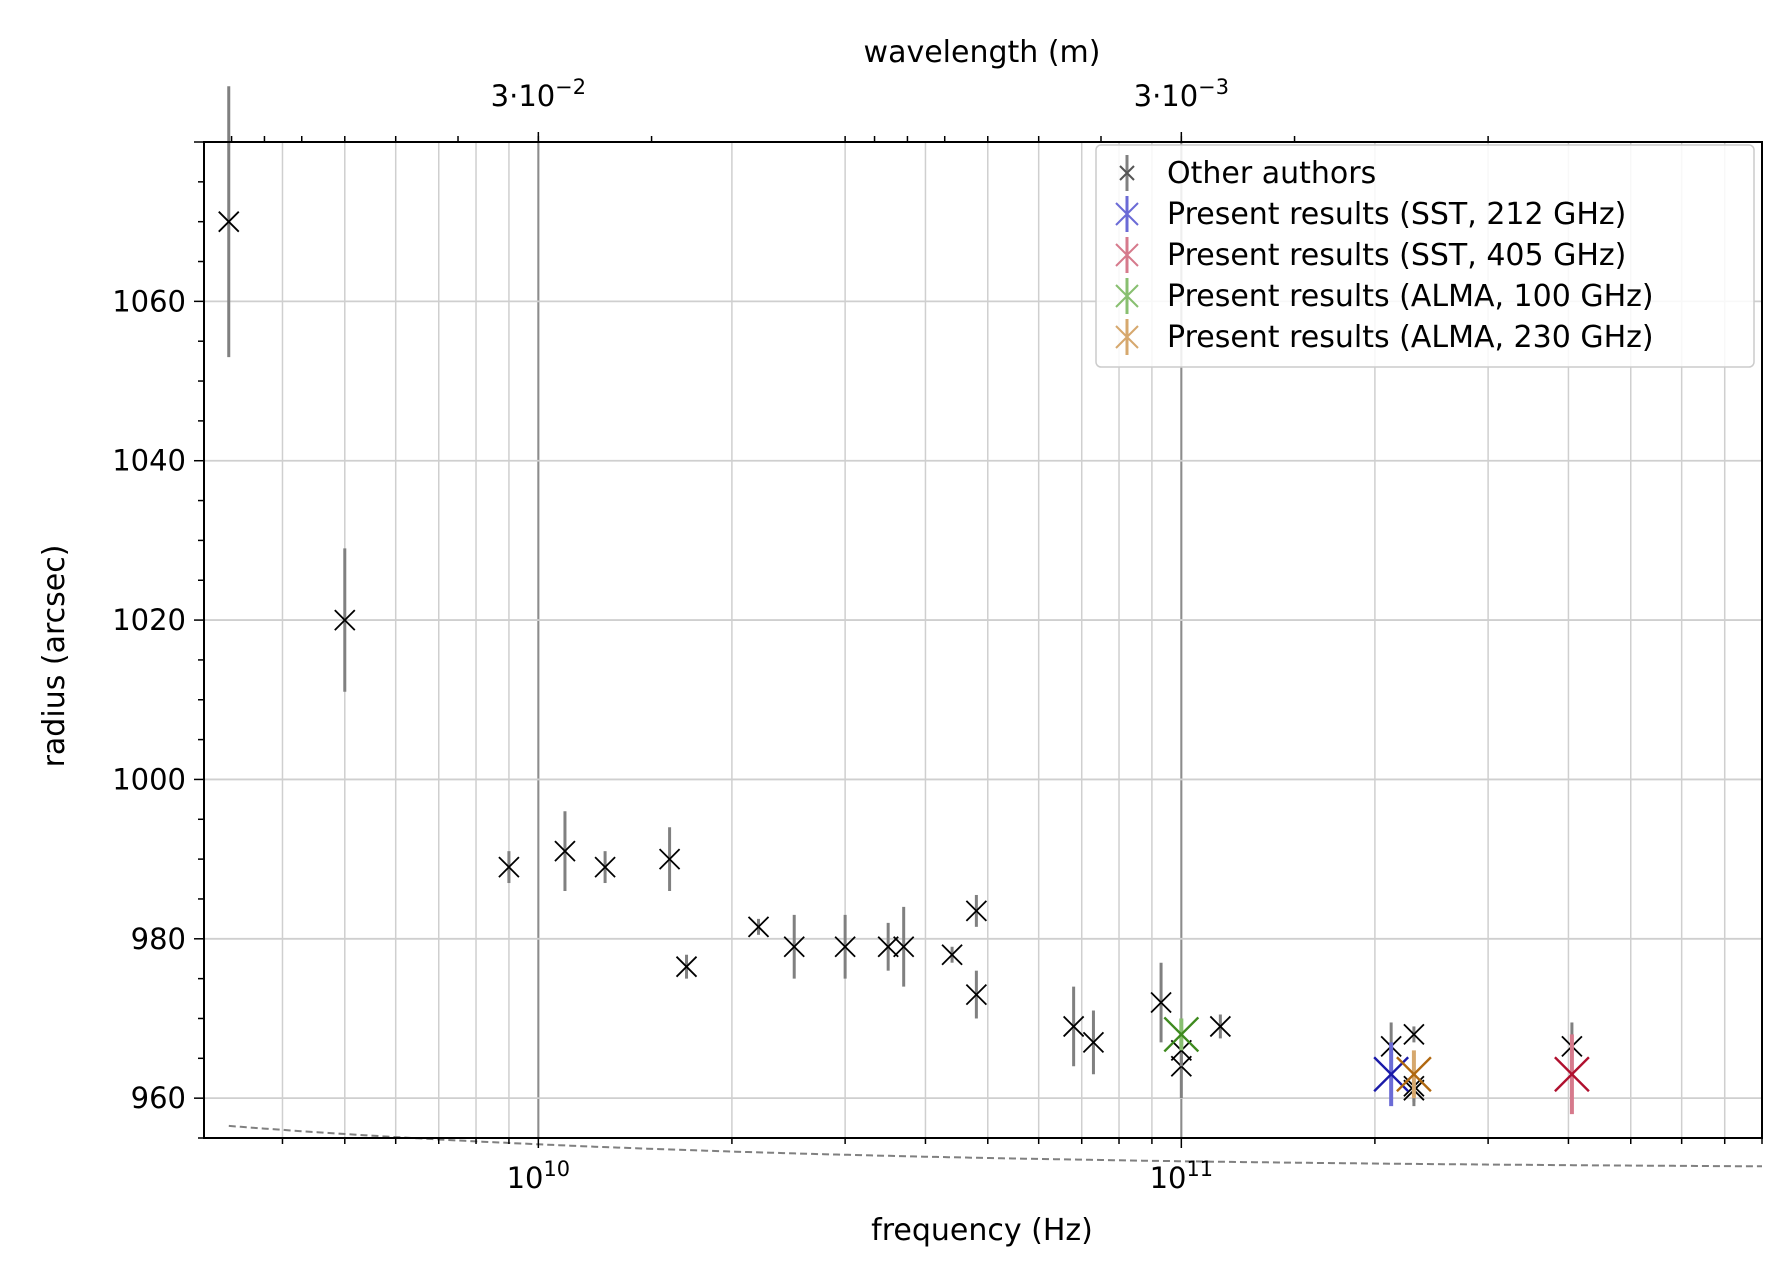  I want to click on legend-item: Present results (ALMA, 230 GHz), so click(1384, 337).